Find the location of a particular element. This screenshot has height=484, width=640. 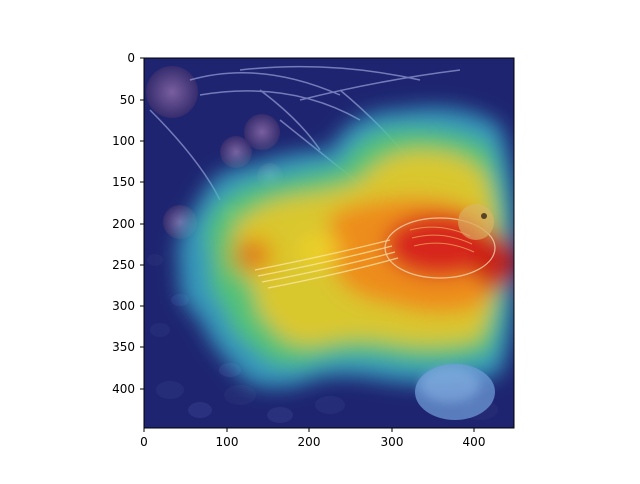

x-tick-label: 0 is located at coordinates (144, 442).